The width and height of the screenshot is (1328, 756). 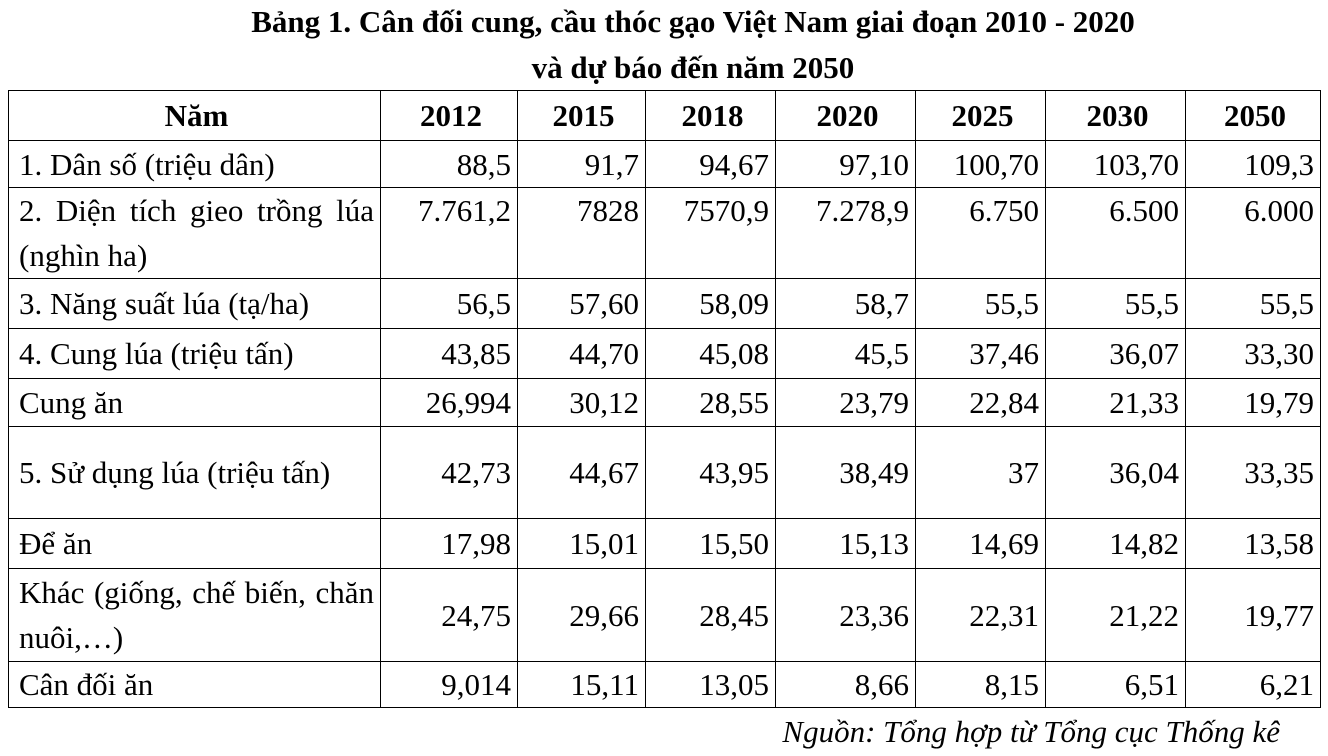 I want to click on cell: 15,01, so click(x=581, y=543).